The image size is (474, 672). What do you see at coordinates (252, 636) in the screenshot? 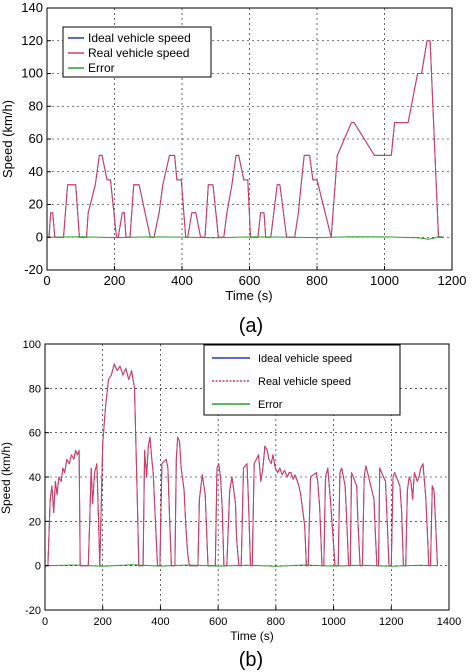
I see `x-axis-label-b: Time (s)` at bounding box center [252, 636].